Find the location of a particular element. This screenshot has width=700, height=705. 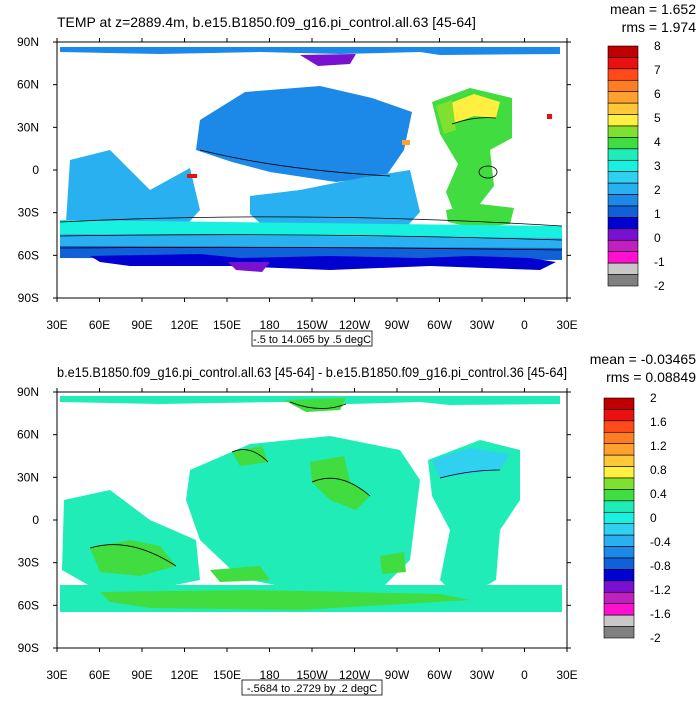

red-spot-east is located at coordinates (549, 116).